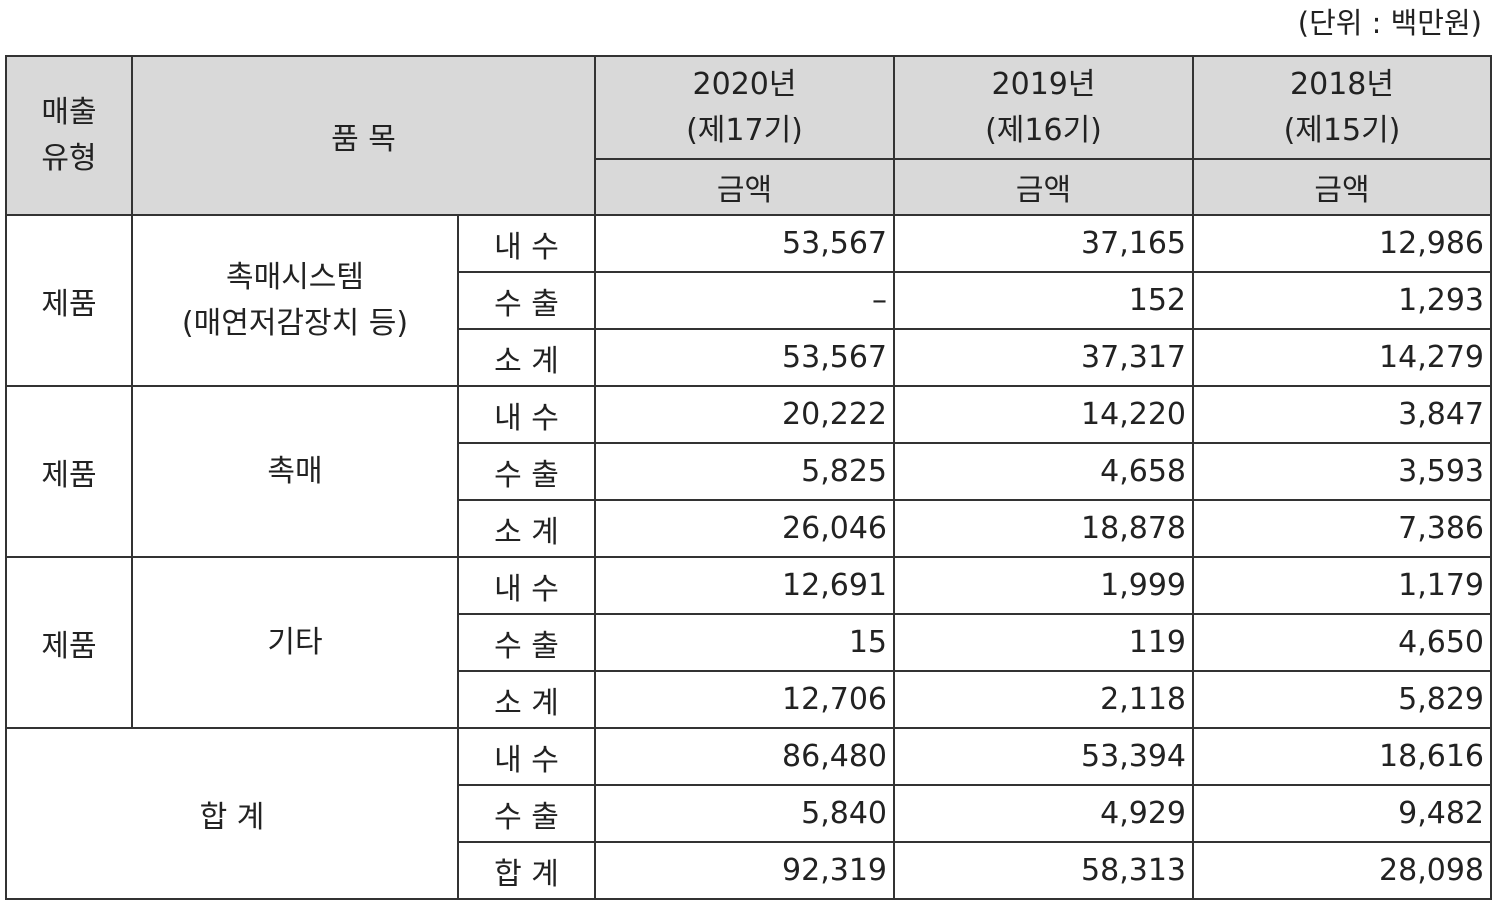 This screenshot has height=909, width=1494. What do you see at coordinates (526, 870) in the screenshot?
I see `row-label: 합 계` at bounding box center [526, 870].